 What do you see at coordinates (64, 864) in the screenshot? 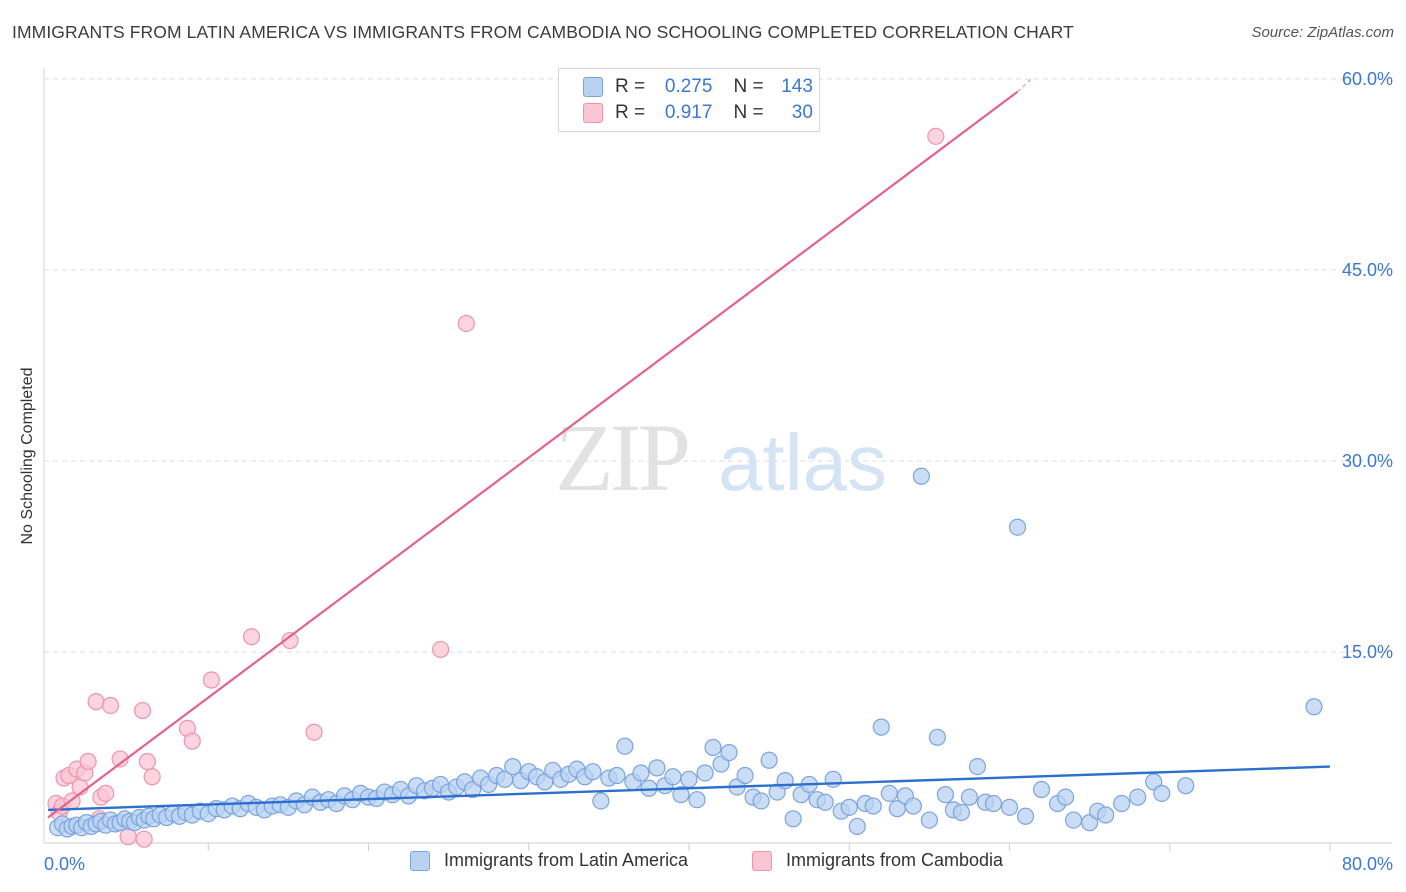
I see `x-tick-label: 0.0%` at bounding box center [64, 864].